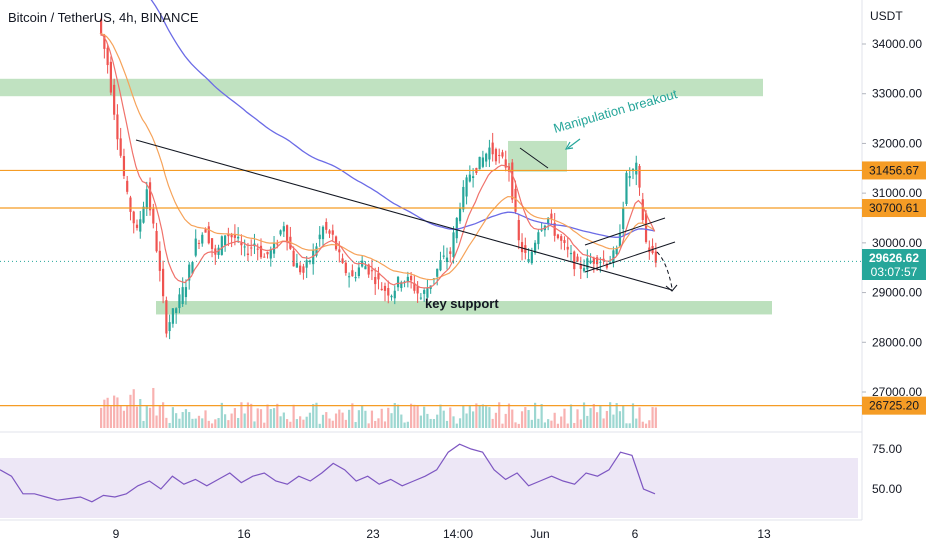  What do you see at coordinates (764, 534) in the screenshot?
I see `time-tick-label: 13` at bounding box center [764, 534].